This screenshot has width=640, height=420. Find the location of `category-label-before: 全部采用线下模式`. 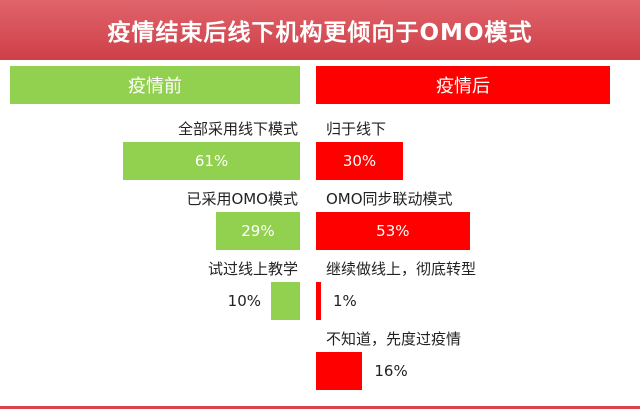

category-label-before: 全部采用线下模式 is located at coordinates (237, 129).